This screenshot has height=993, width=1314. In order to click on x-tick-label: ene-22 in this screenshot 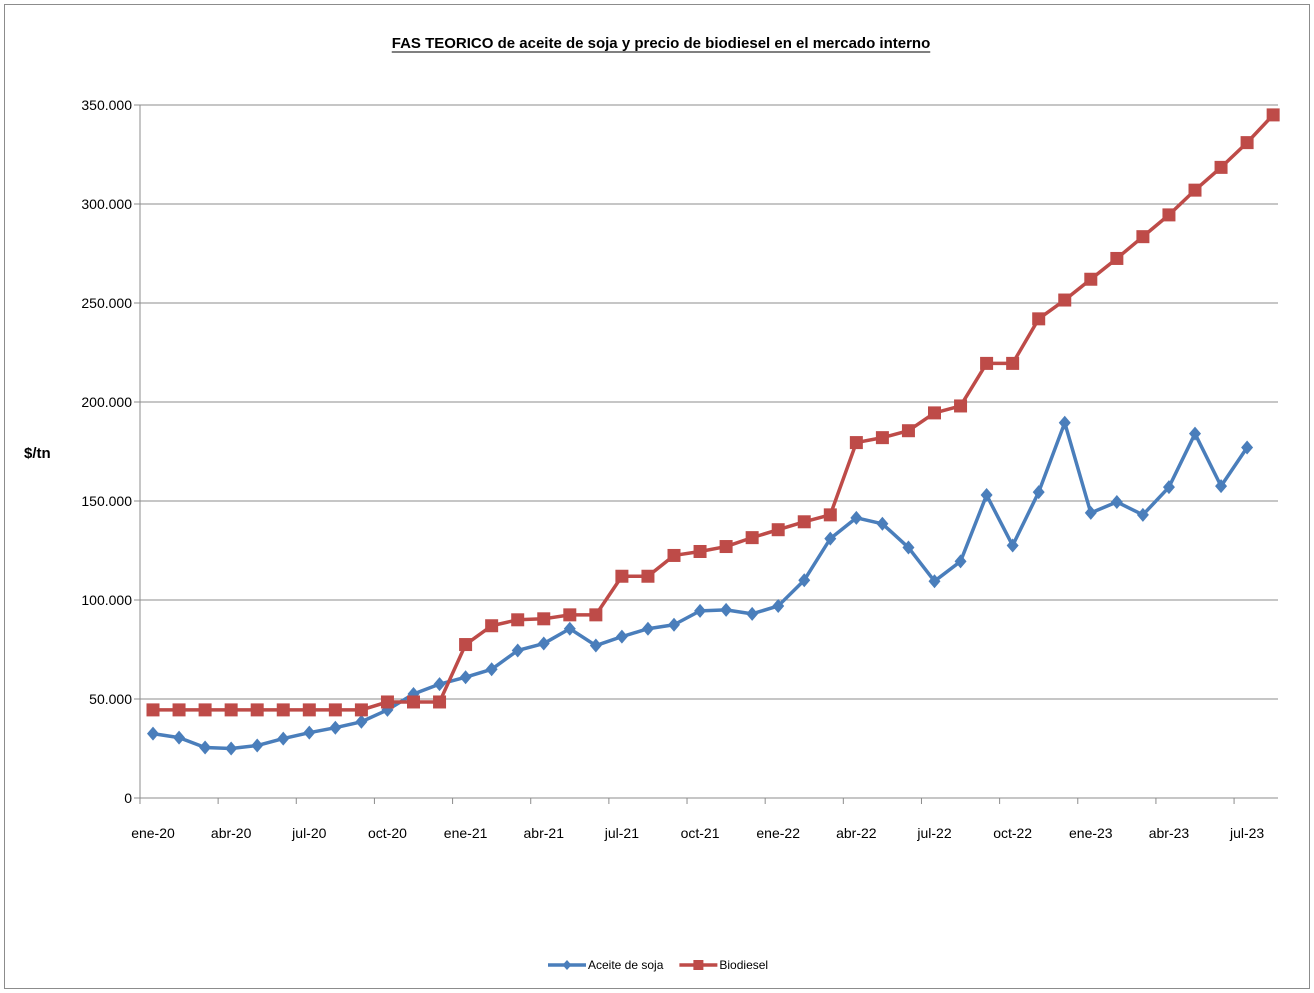, I will do `click(778, 833)`.